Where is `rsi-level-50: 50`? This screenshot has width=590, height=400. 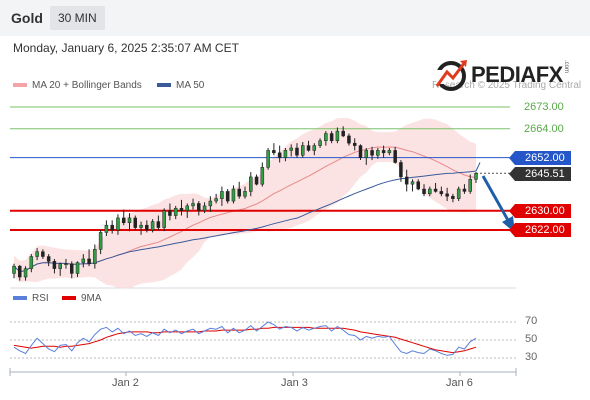
rsi-level-50: 50 is located at coordinates (531, 339).